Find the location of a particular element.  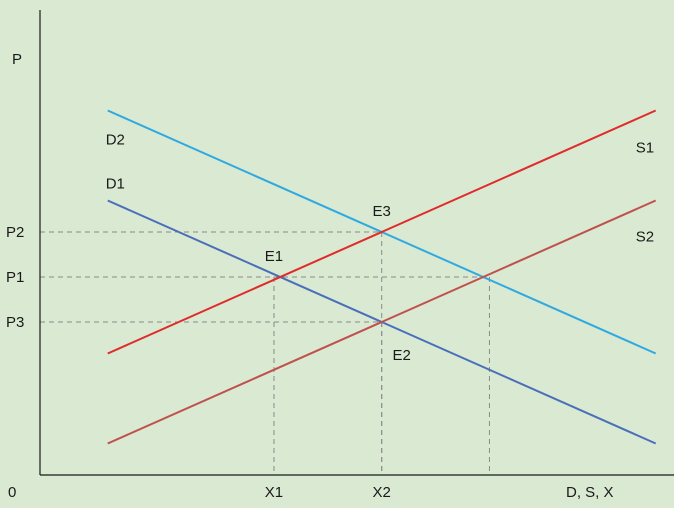

y-tick-label-p2: P2 is located at coordinates (15, 232).